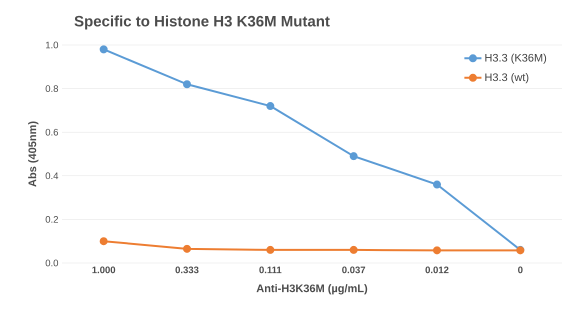 This screenshot has height=333, width=573. I want to click on legend-label: H3.3 (wt), so click(506, 78).